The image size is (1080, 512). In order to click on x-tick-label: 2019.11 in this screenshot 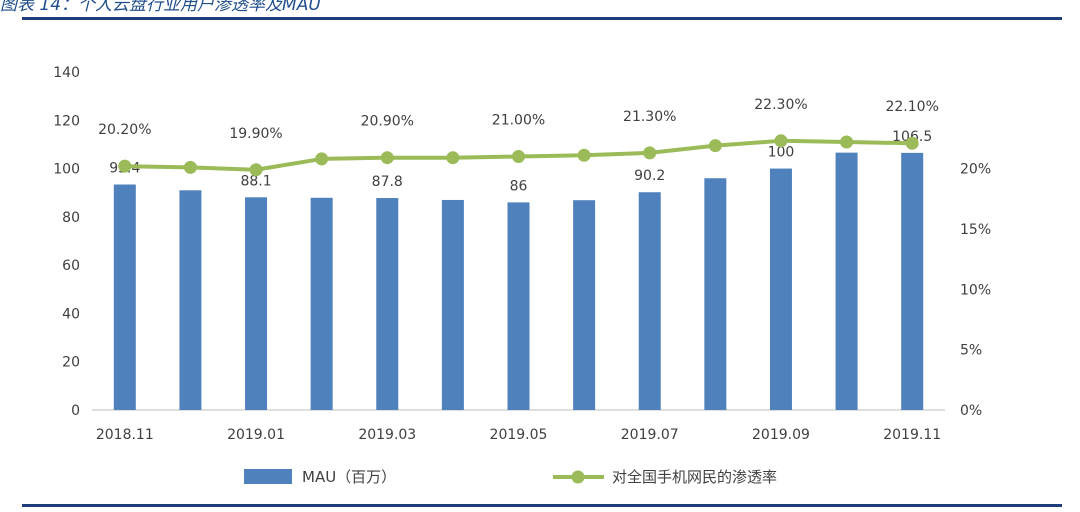, I will do `click(912, 435)`.